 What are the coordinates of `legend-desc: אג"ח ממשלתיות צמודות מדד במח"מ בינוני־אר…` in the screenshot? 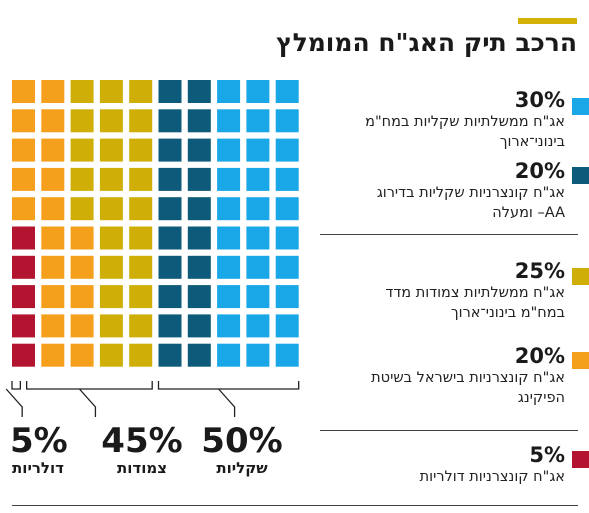 It's located at (475, 303).